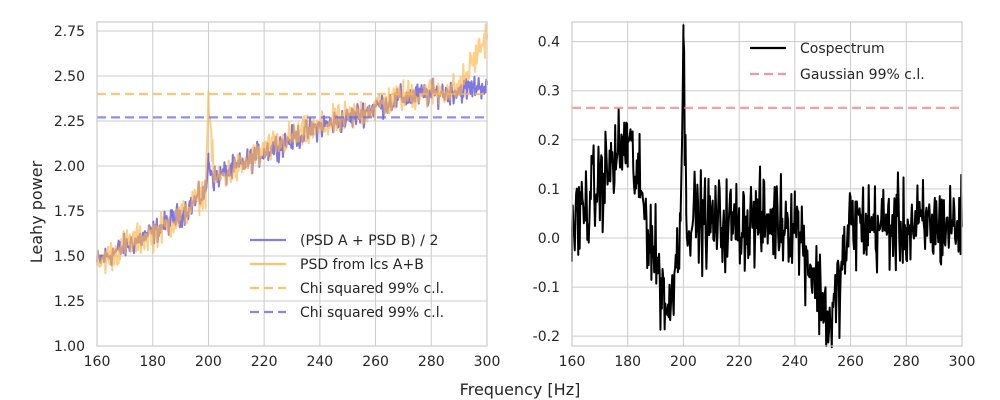  What do you see at coordinates (69, 167) in the screenshot?
I see `y-tick-label: 2.00` at bounding box center [69, 167].